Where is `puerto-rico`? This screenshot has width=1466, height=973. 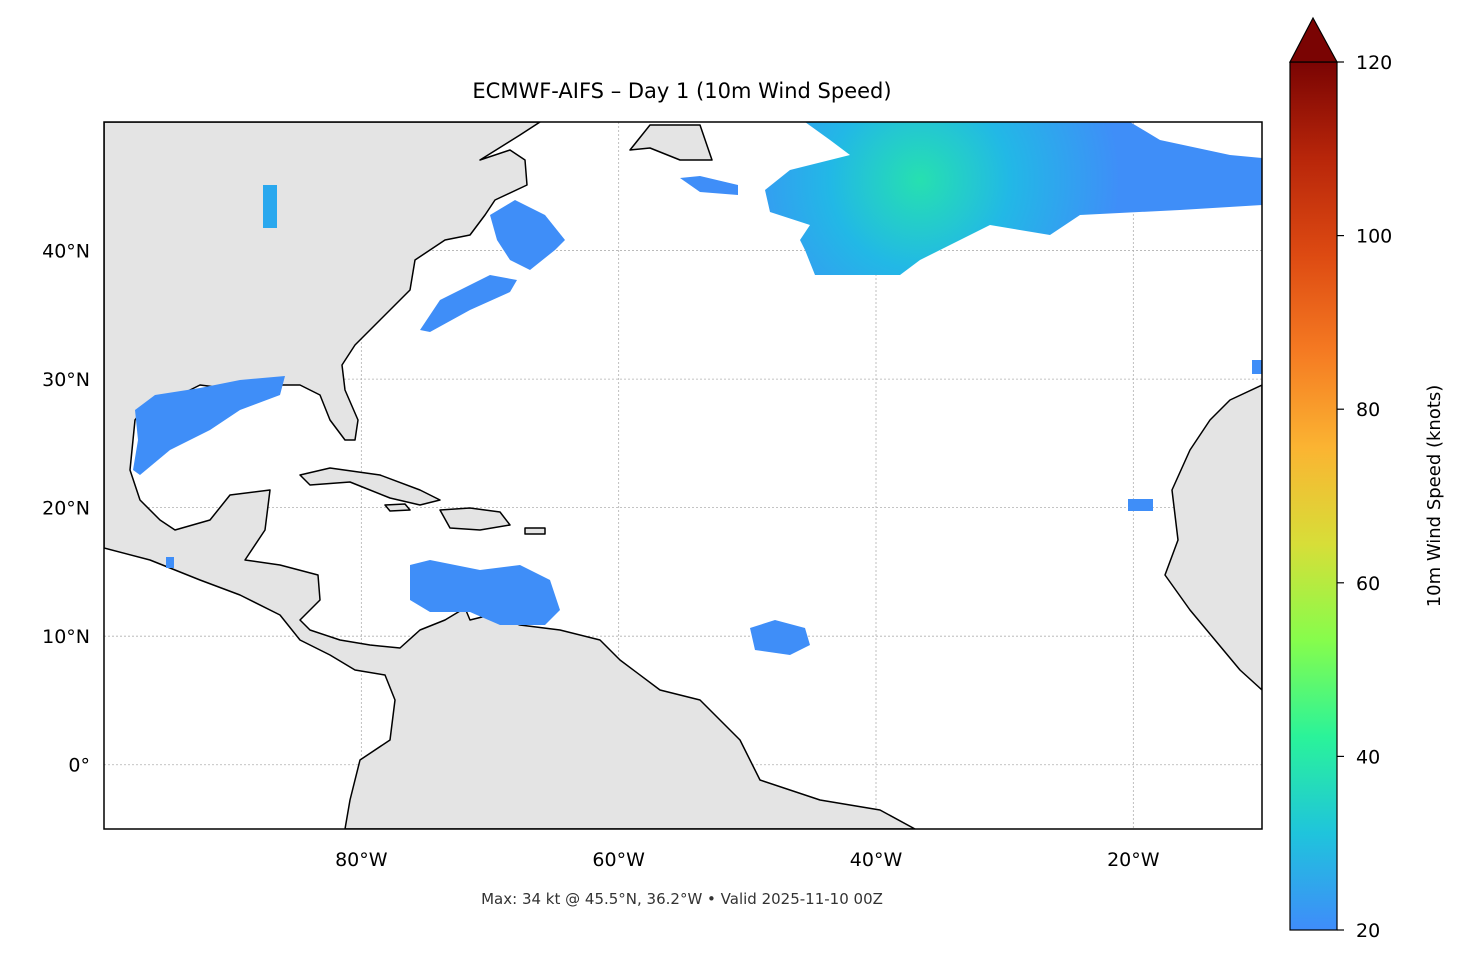
puerto-rico is located at coordinates (535, 531).